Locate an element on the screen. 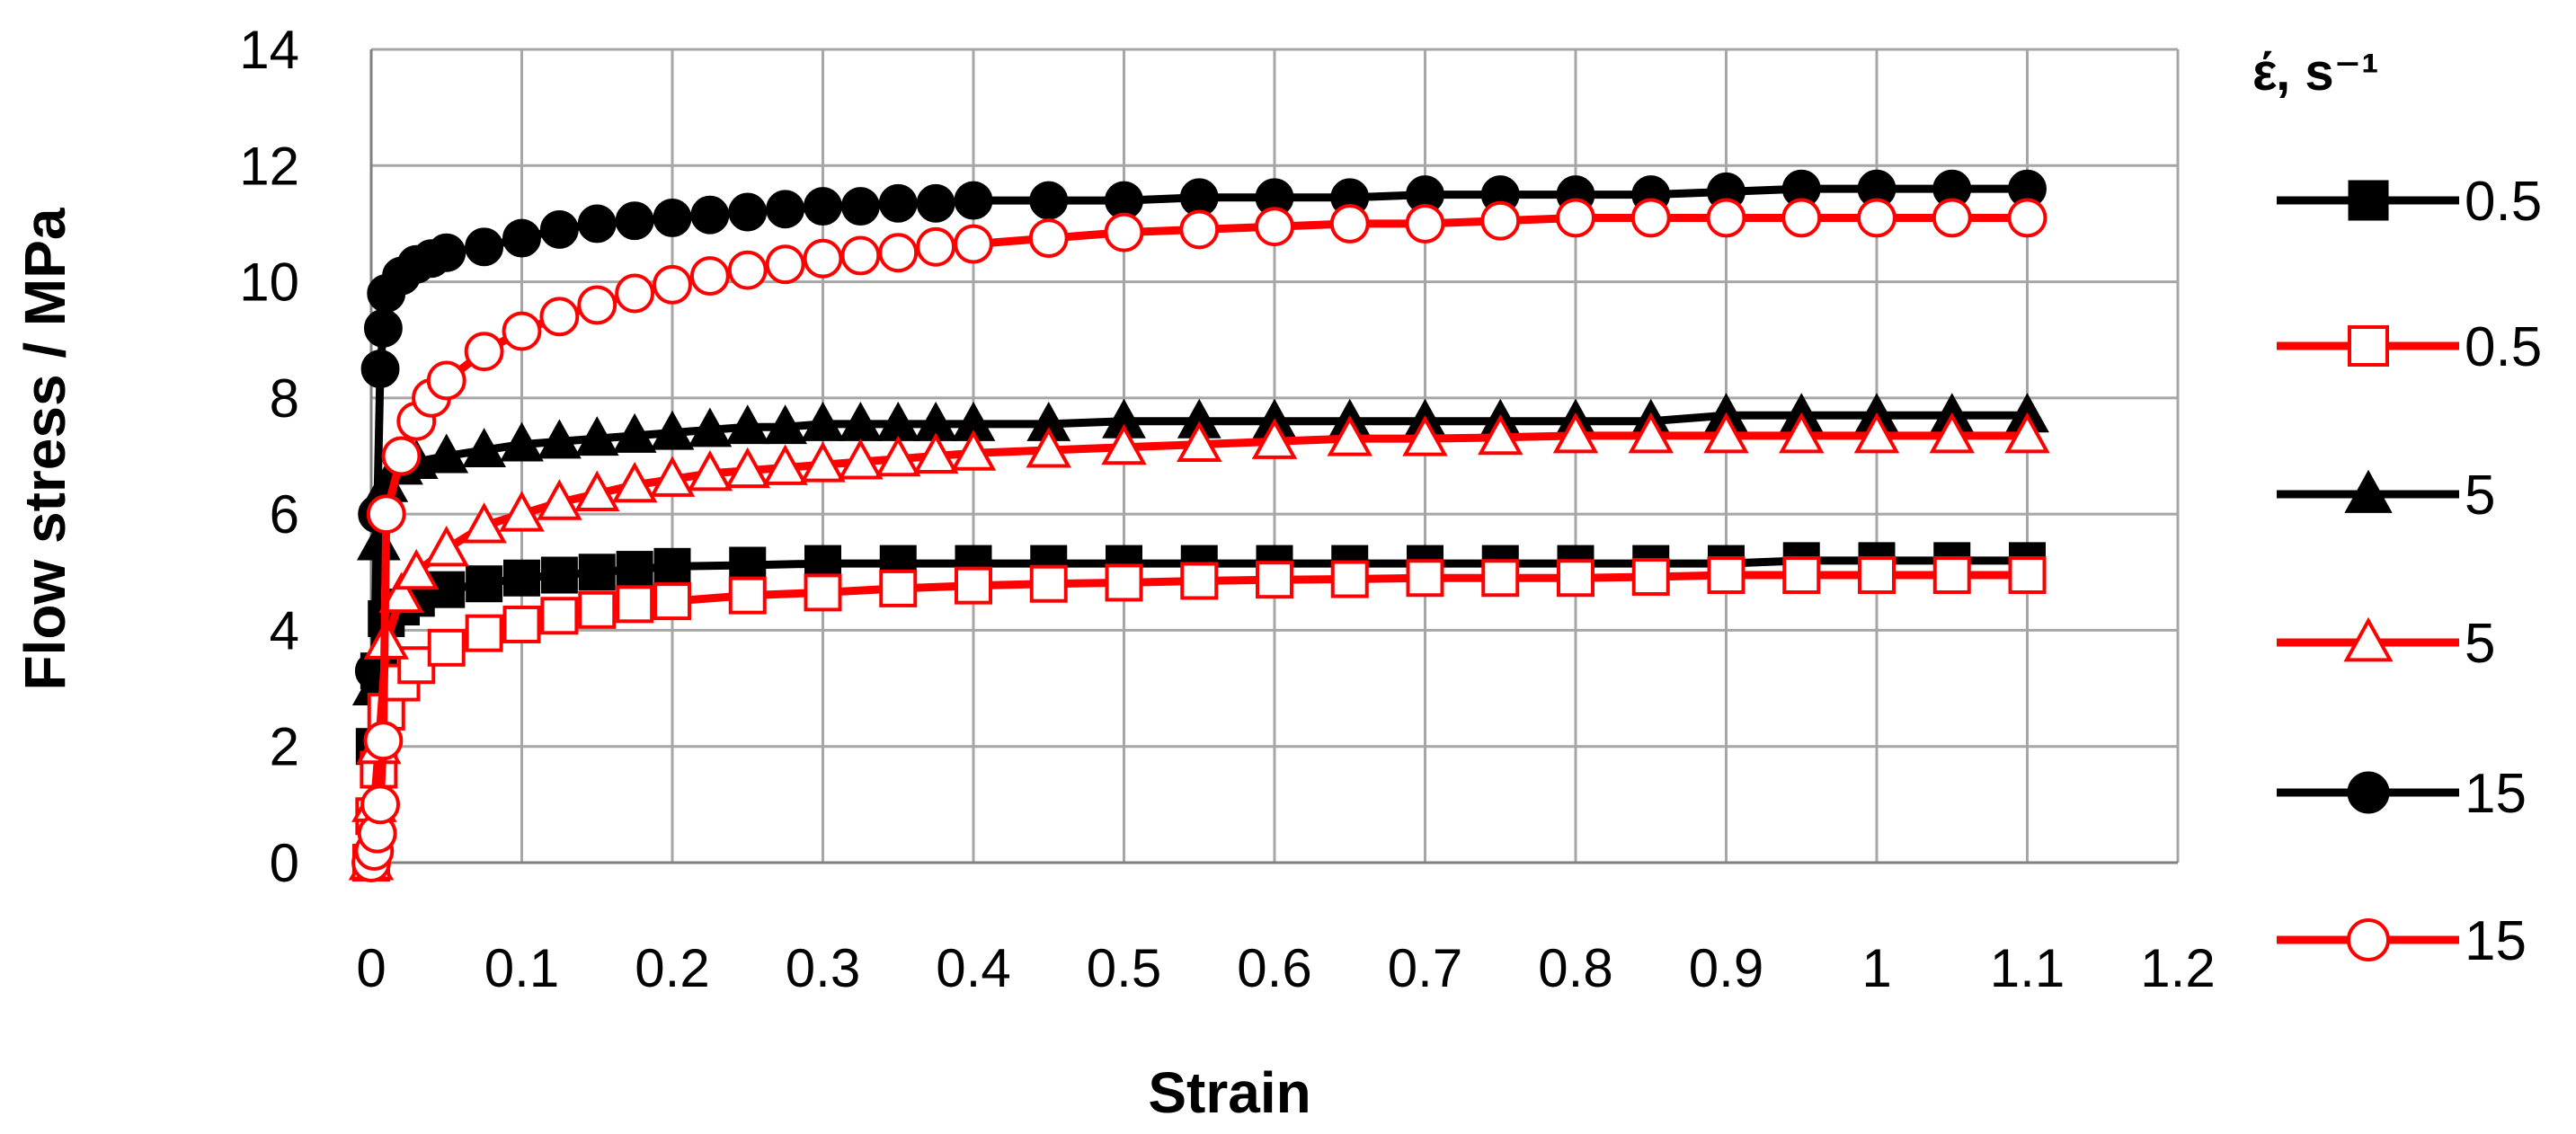 This screenshot has width=2576, height=1134. y-tick-label: 14 is located at coordinates (269, 50).